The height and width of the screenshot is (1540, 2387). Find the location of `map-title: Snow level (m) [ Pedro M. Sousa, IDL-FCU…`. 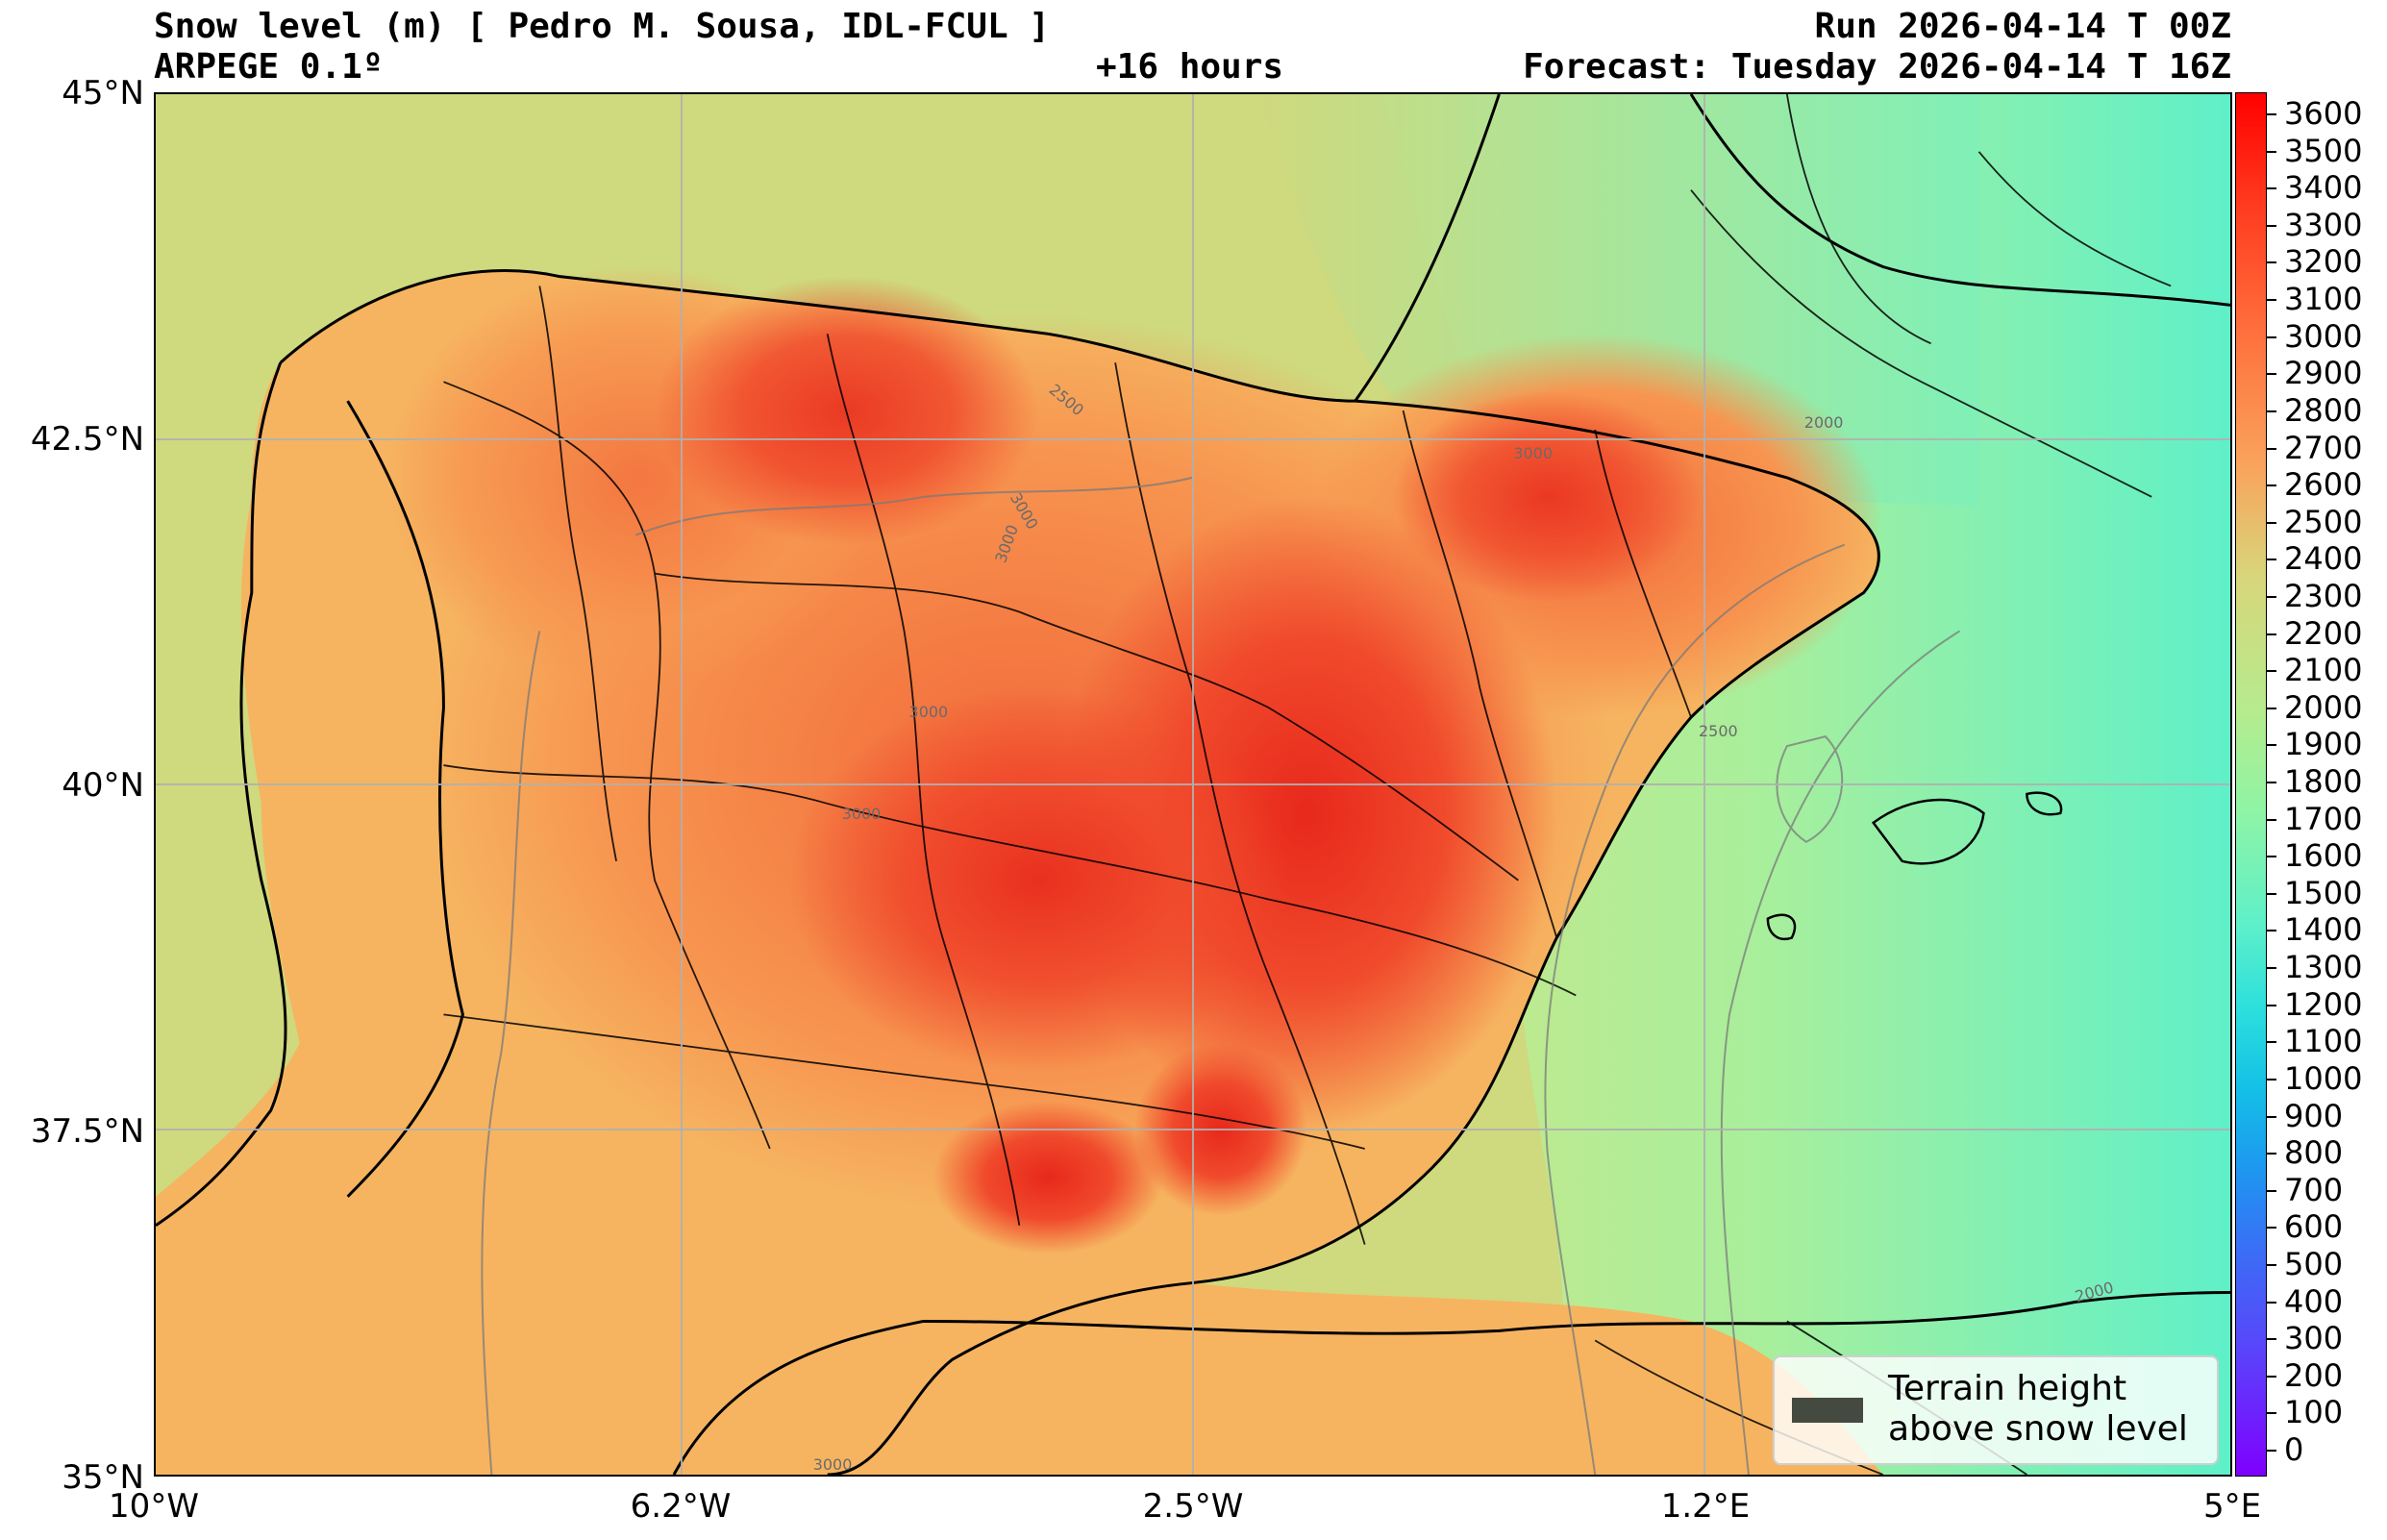

map-title: Snow level (m) [ Pedro M. Sousa, IDL-FCU… is located at coordinates (602, 26).